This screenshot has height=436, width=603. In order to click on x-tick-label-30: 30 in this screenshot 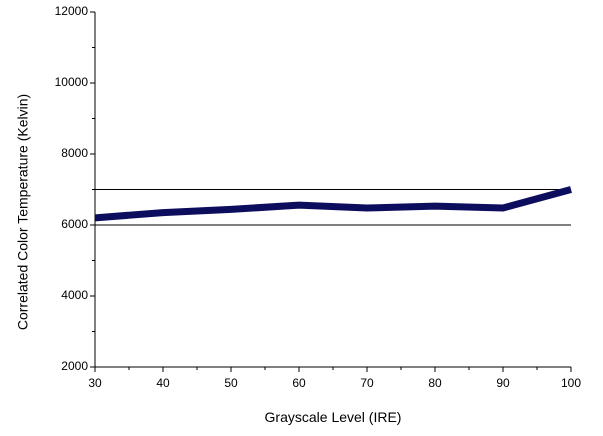, I will do `click(95, 383)`.